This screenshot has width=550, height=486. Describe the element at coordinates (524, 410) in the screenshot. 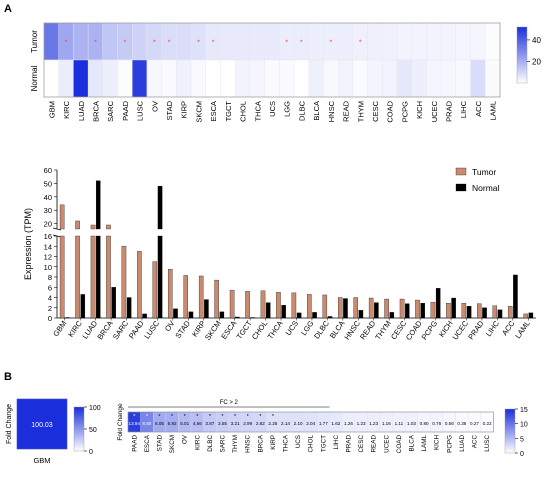

I see `colorbar-tick-label: 15` at that location.